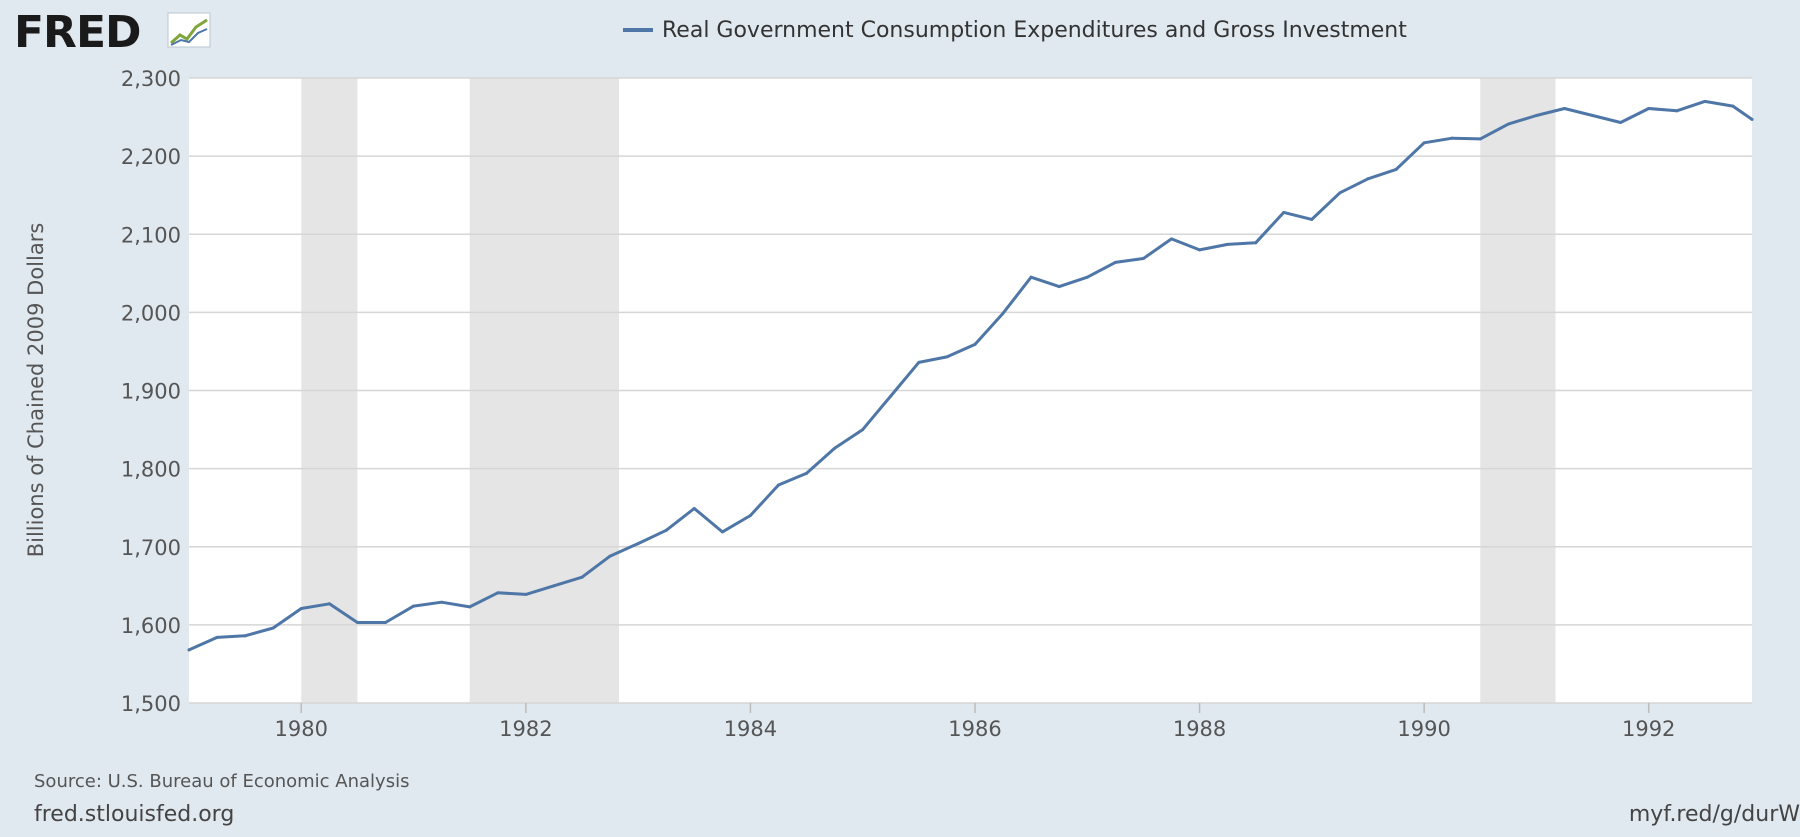 The width and height of the screenshot is (1800, 837). I want to click on y-tick-label-1500: 1,500, so click(151, 704).